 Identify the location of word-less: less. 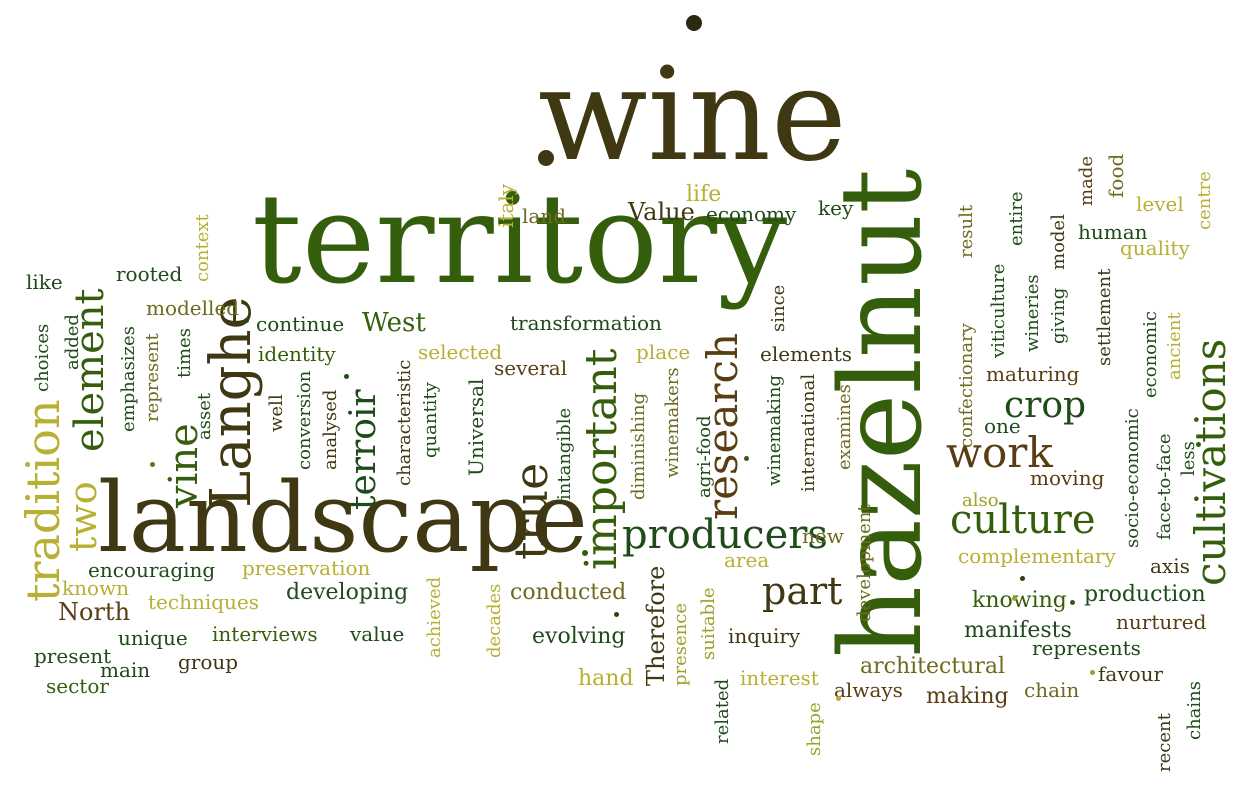
(1188, 458).